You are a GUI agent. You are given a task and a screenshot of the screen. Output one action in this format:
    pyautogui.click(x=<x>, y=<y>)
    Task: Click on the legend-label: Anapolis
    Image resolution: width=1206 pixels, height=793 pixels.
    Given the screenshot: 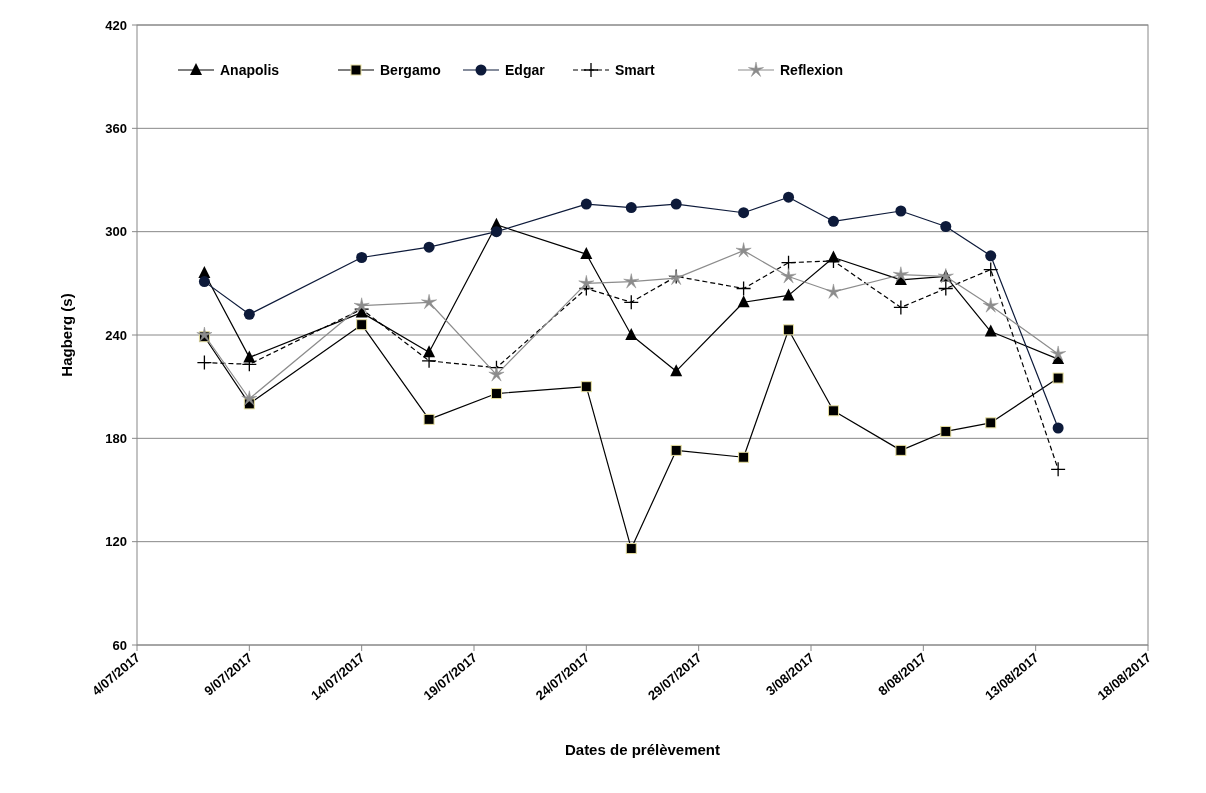 What is the action you would take?
    pyautogui.click(x=250, y=69)
    